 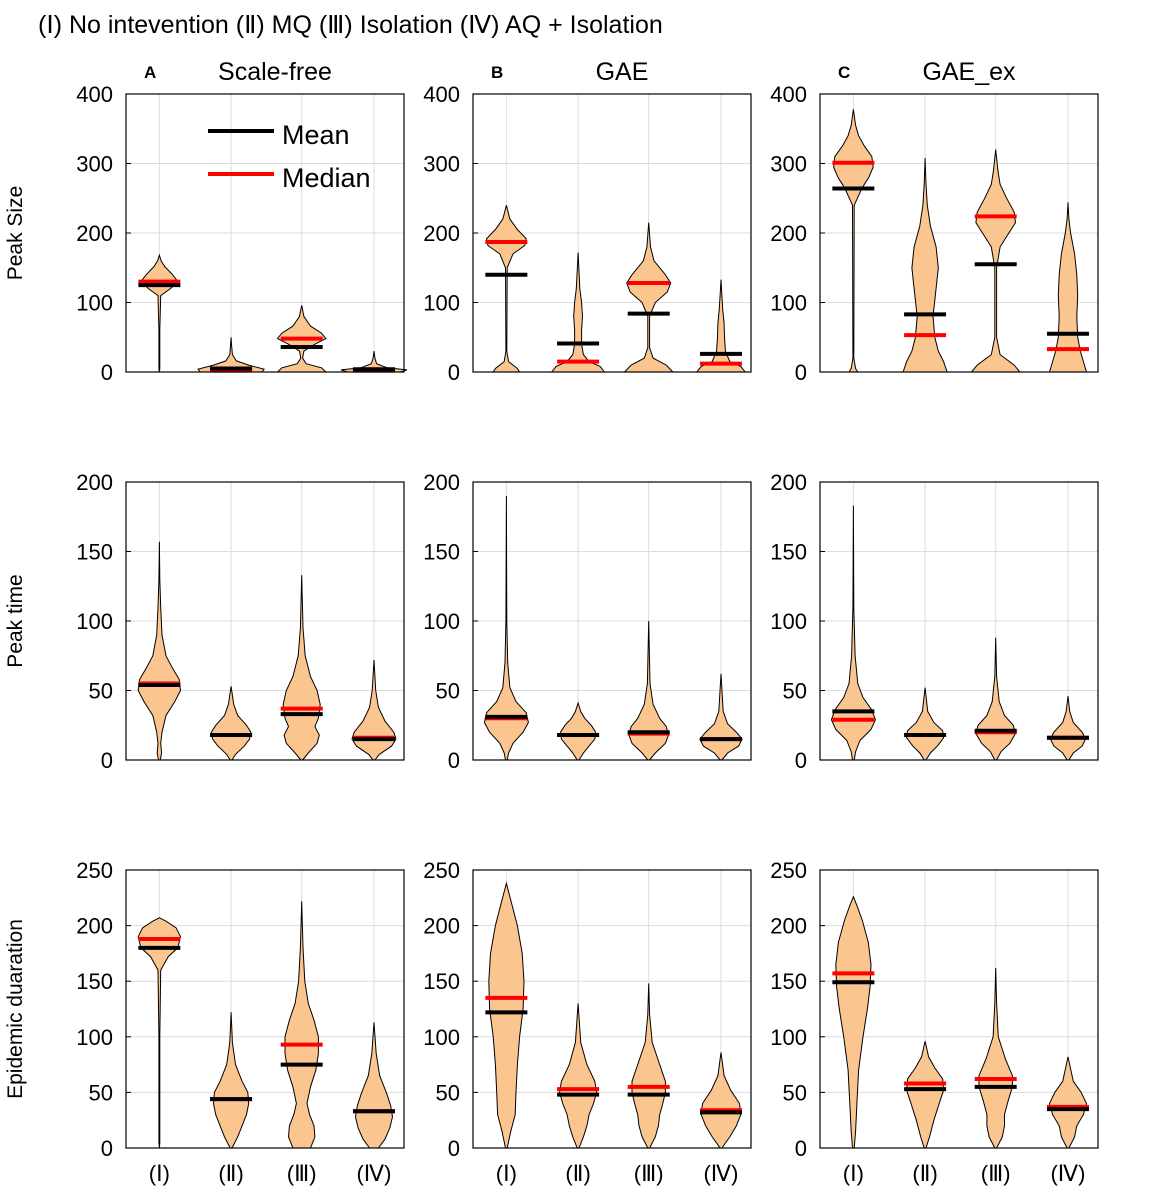 What do you see at coordinates (622, 72) in the screenshot?
I see `panel-title: GAE` at bounding box center [622, 72].